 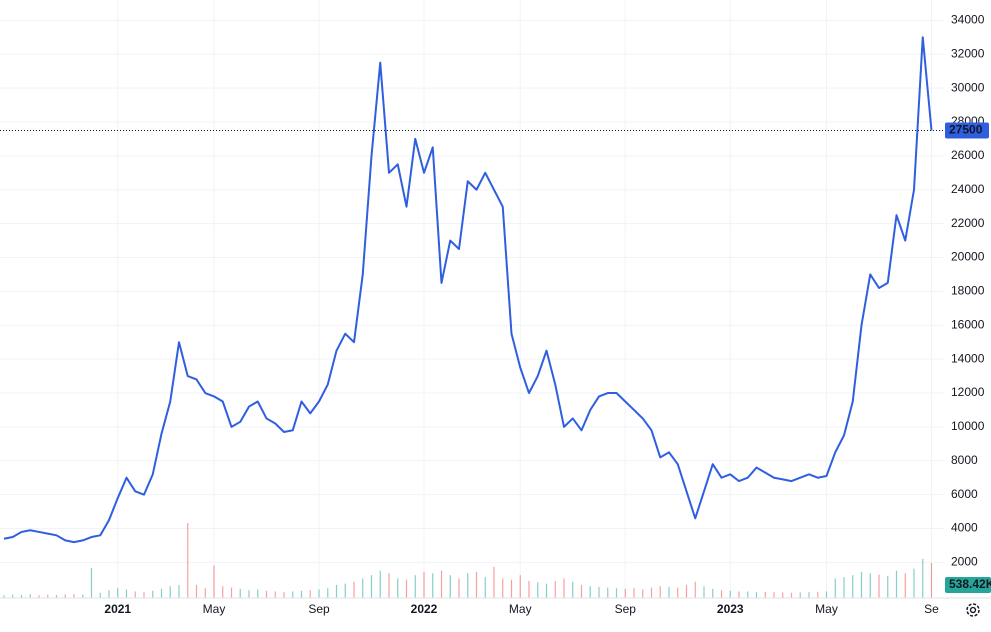 What do you see at coordinates (626, 609) in the screenshot?
I see `x-tick-label: Sep` at bounding box center [626, 609].